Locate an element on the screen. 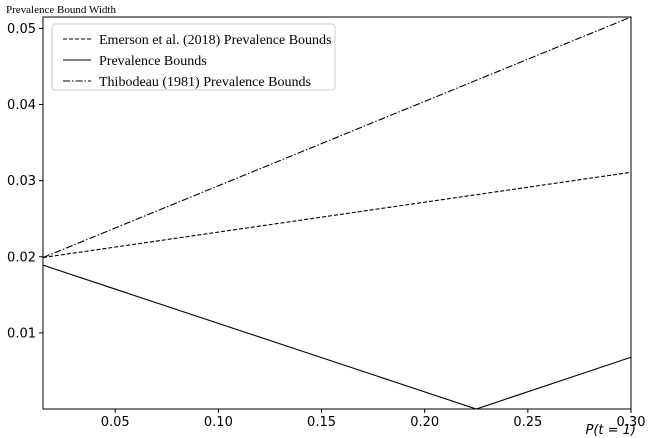  x-tick-label: 0.10 is located at coordinates (218, 422).